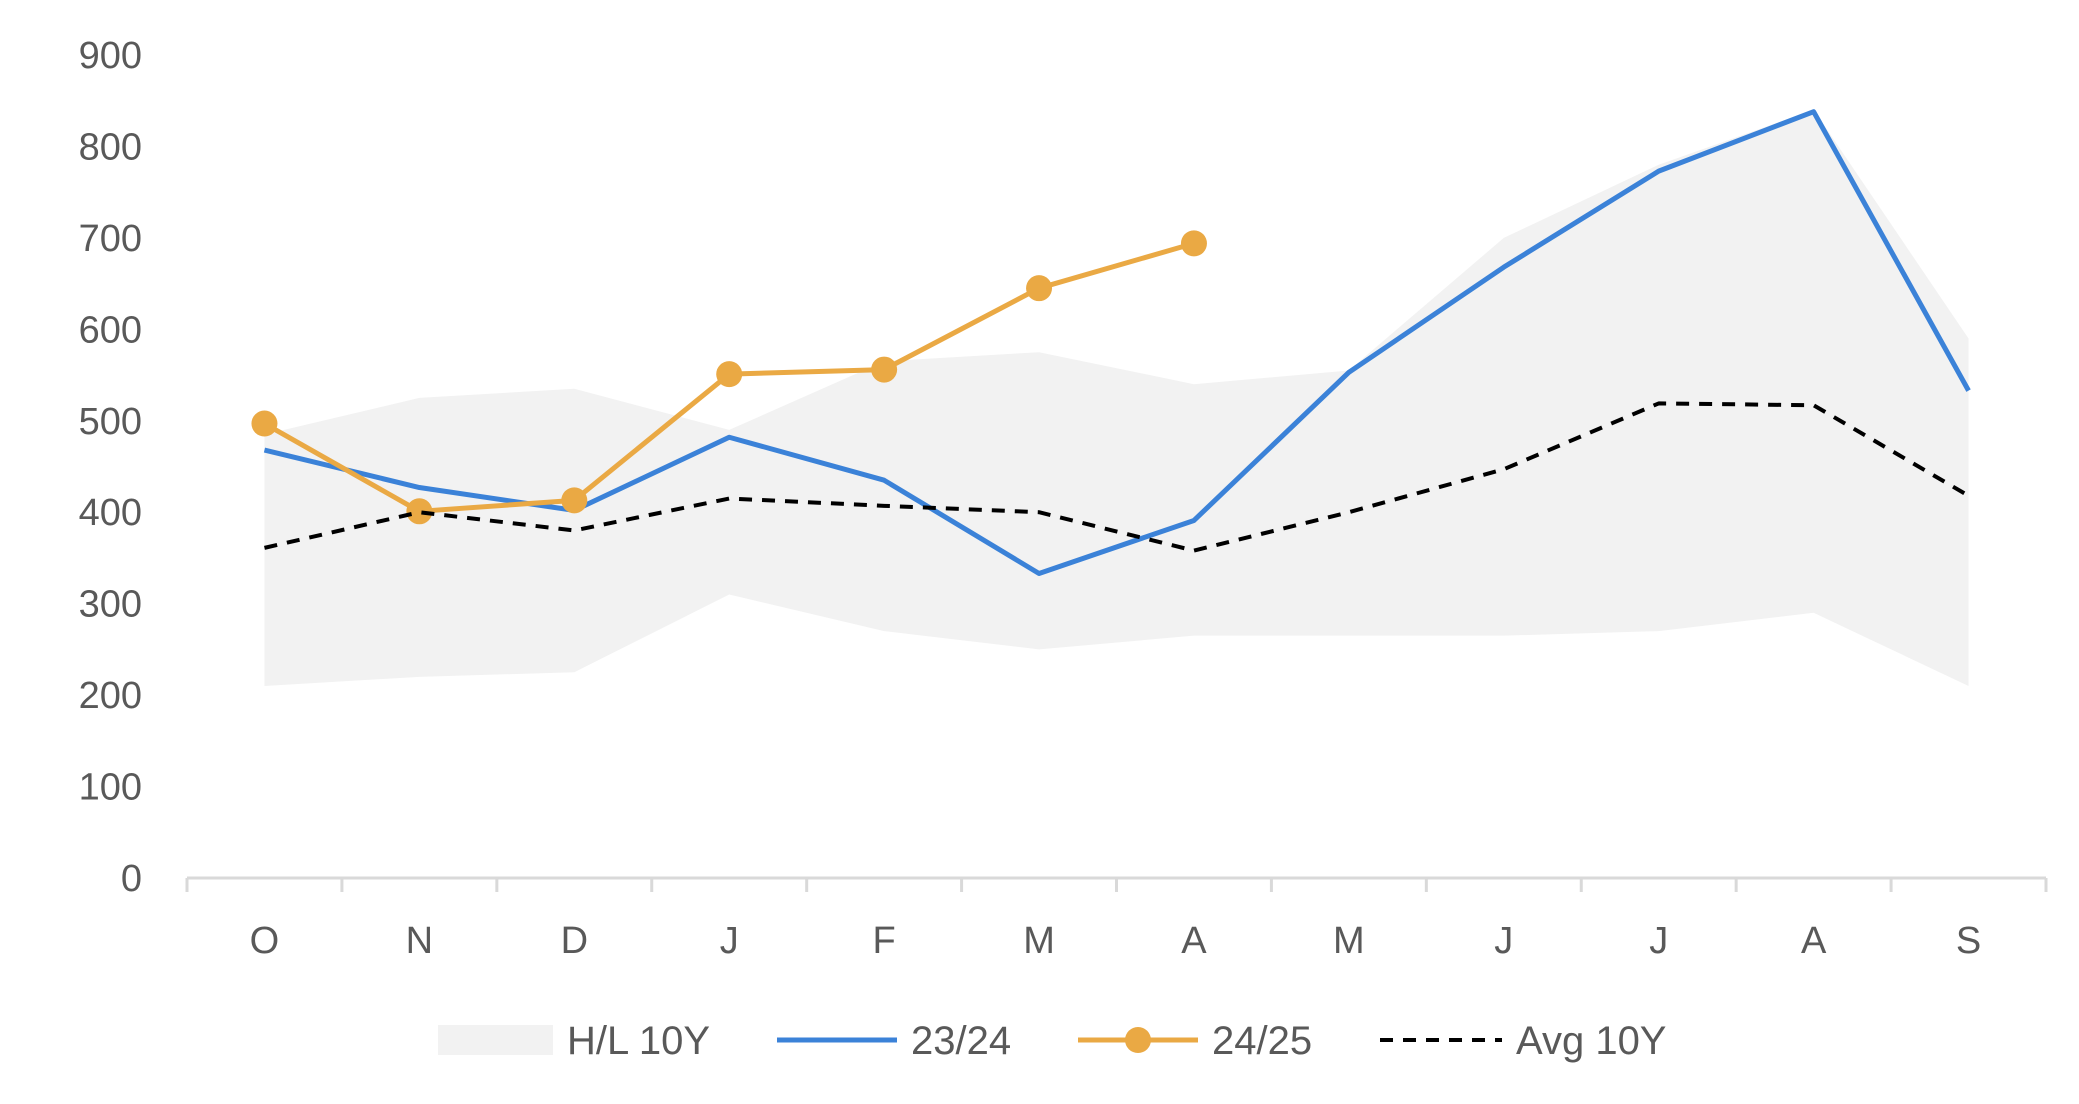 The height and width of the screenshot is (1104, 2079). What do you see at coordinates (961, 1041) in the screenshot?
I see `legend-label: 23/24` at bounding box center [961, 1041].